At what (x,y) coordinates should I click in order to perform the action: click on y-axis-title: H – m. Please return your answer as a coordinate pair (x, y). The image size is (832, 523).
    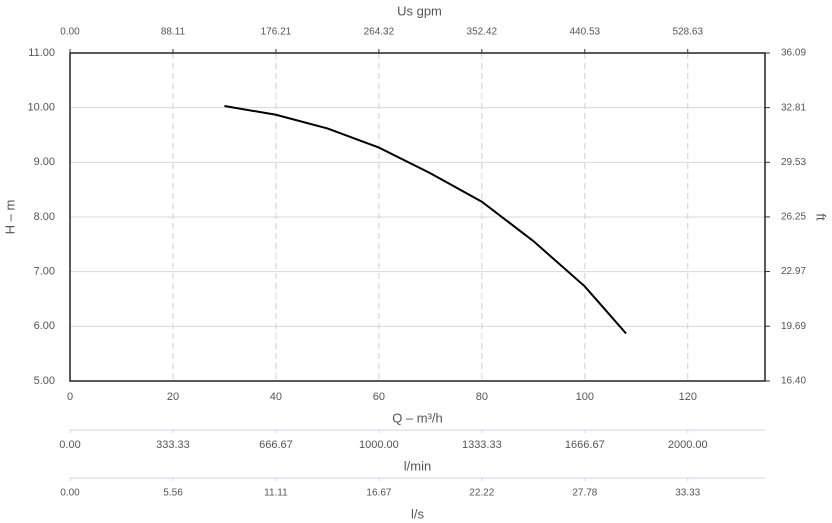
    Looking at the image, I should click on (9, 217).